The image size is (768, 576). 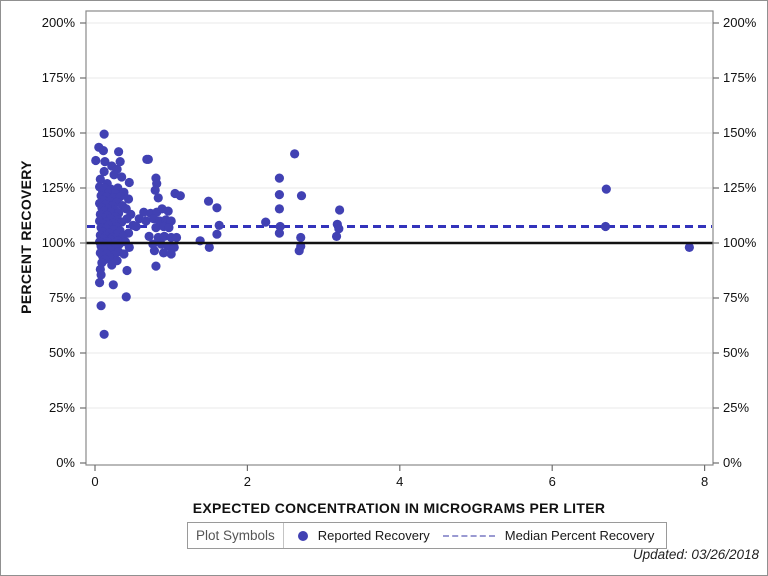 What do you see at coordinates (400, 481) in the screenshot?
I see `x-tick-label: 4` at bounding box center [400, 481].